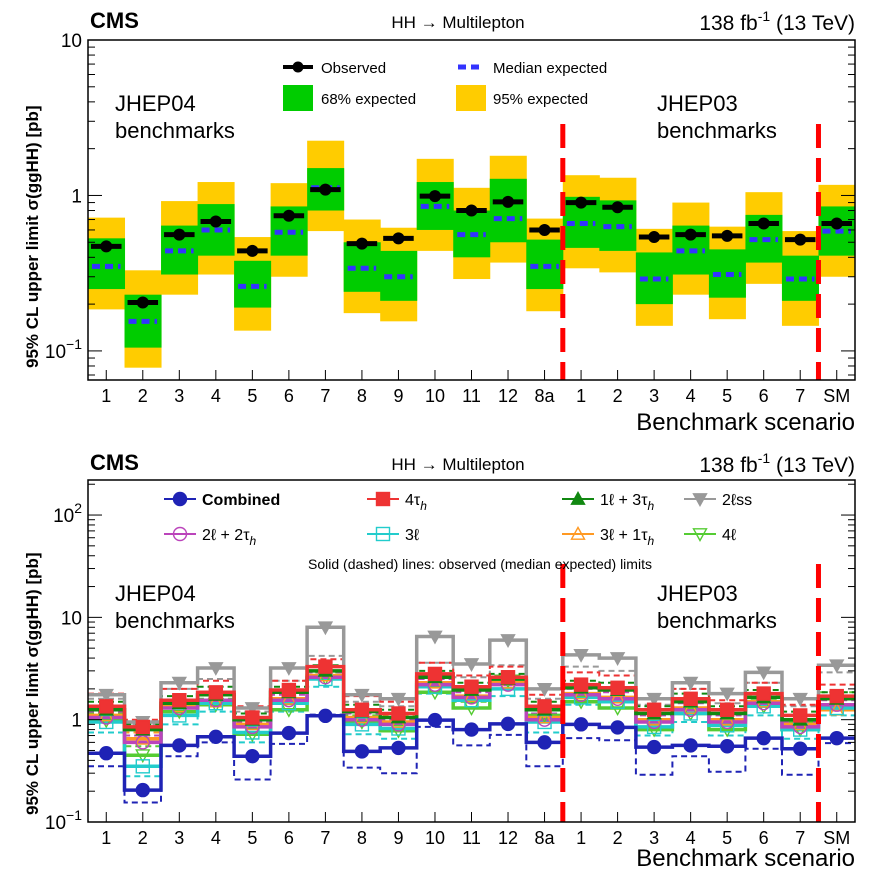  Describe the element at coordinates (175, 620) in the screenshot. I see `bottom-jhep04-line2: benchmarks` at that location.